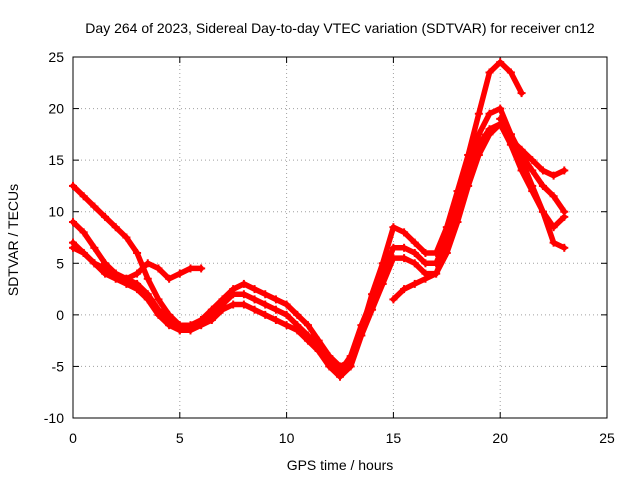 This screenshot has height=480, width=640. I want to click on y-axis-label: SDTVAR / TECUs, so click(13, 240).